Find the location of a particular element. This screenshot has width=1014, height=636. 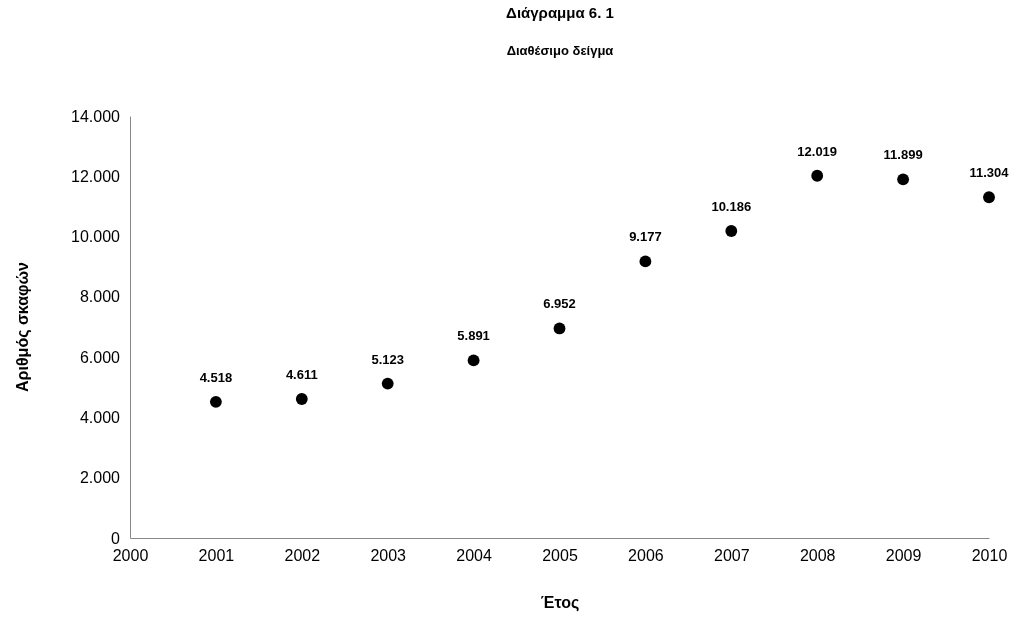

x-tick-label: 2007 is located at coordinates (732, 556).